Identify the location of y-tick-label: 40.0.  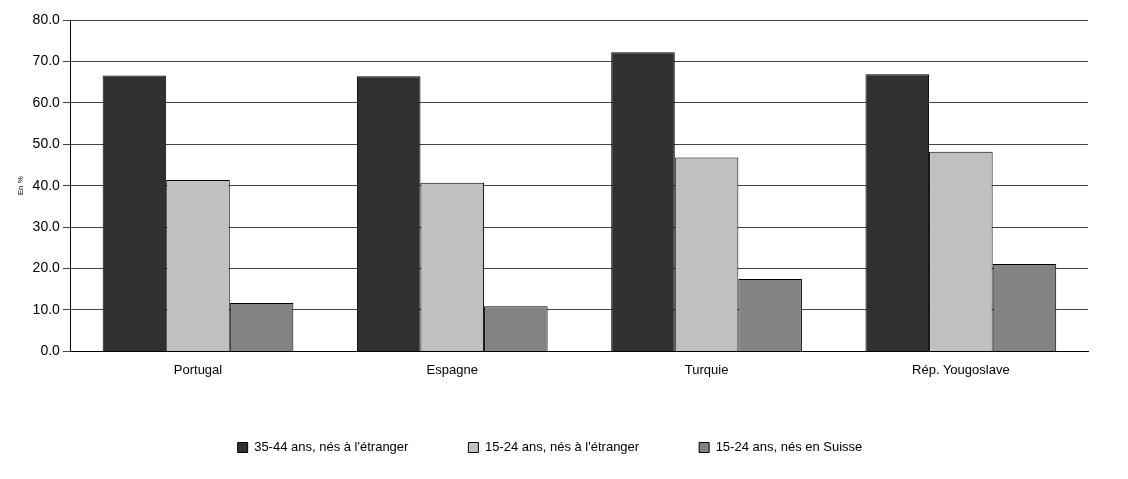
(46, 184).